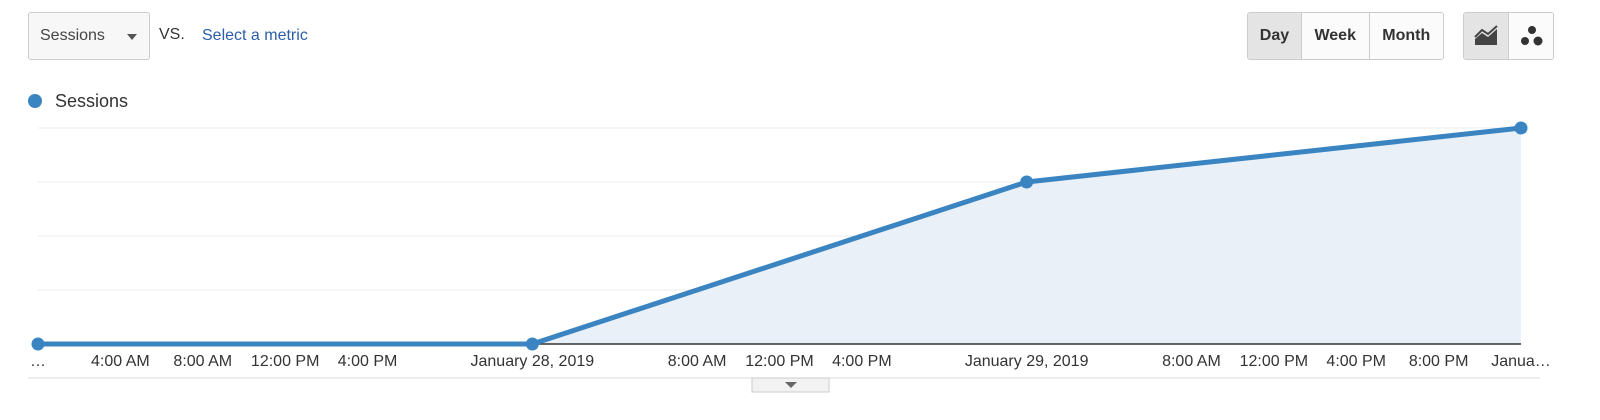 The width and height of the screenshot is (1600, 420). What do you see at coordinates (35, 101) in the screenshot?
I see `legend-marker` at bounding box center [35, 101].